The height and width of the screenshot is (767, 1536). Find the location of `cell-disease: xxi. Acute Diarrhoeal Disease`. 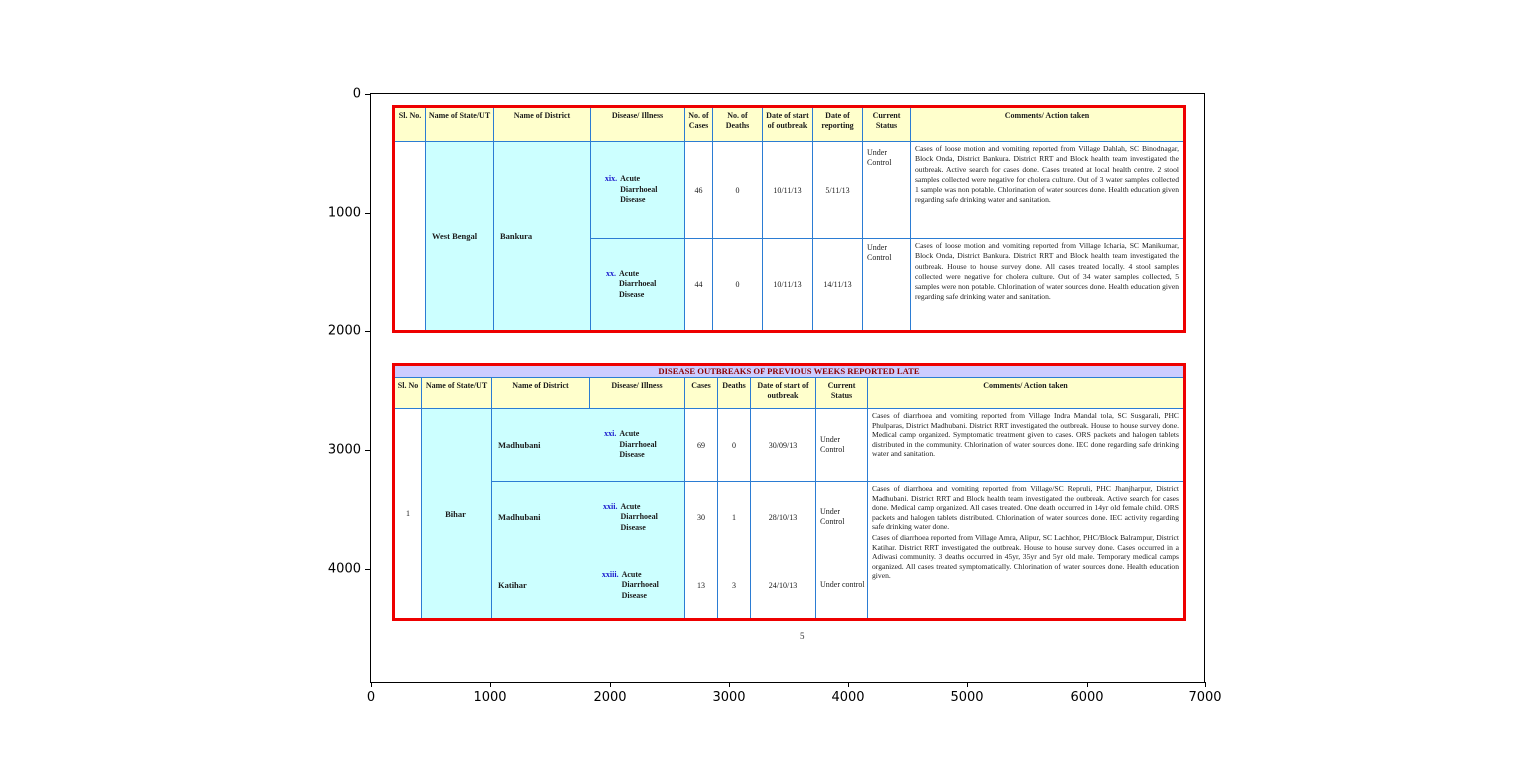

cell-disease: xxi. Acute Diarrhoeal Disease is located at coordinates (637, 445).